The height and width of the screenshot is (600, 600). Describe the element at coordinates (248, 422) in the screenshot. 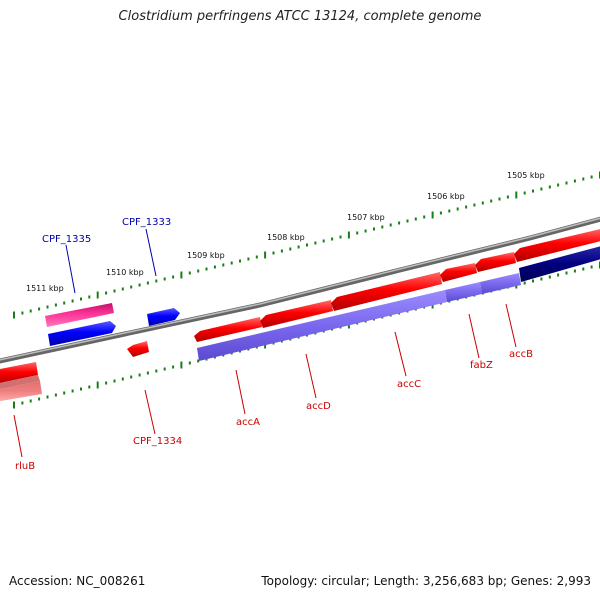

I see `label-acca: accA` at that location.